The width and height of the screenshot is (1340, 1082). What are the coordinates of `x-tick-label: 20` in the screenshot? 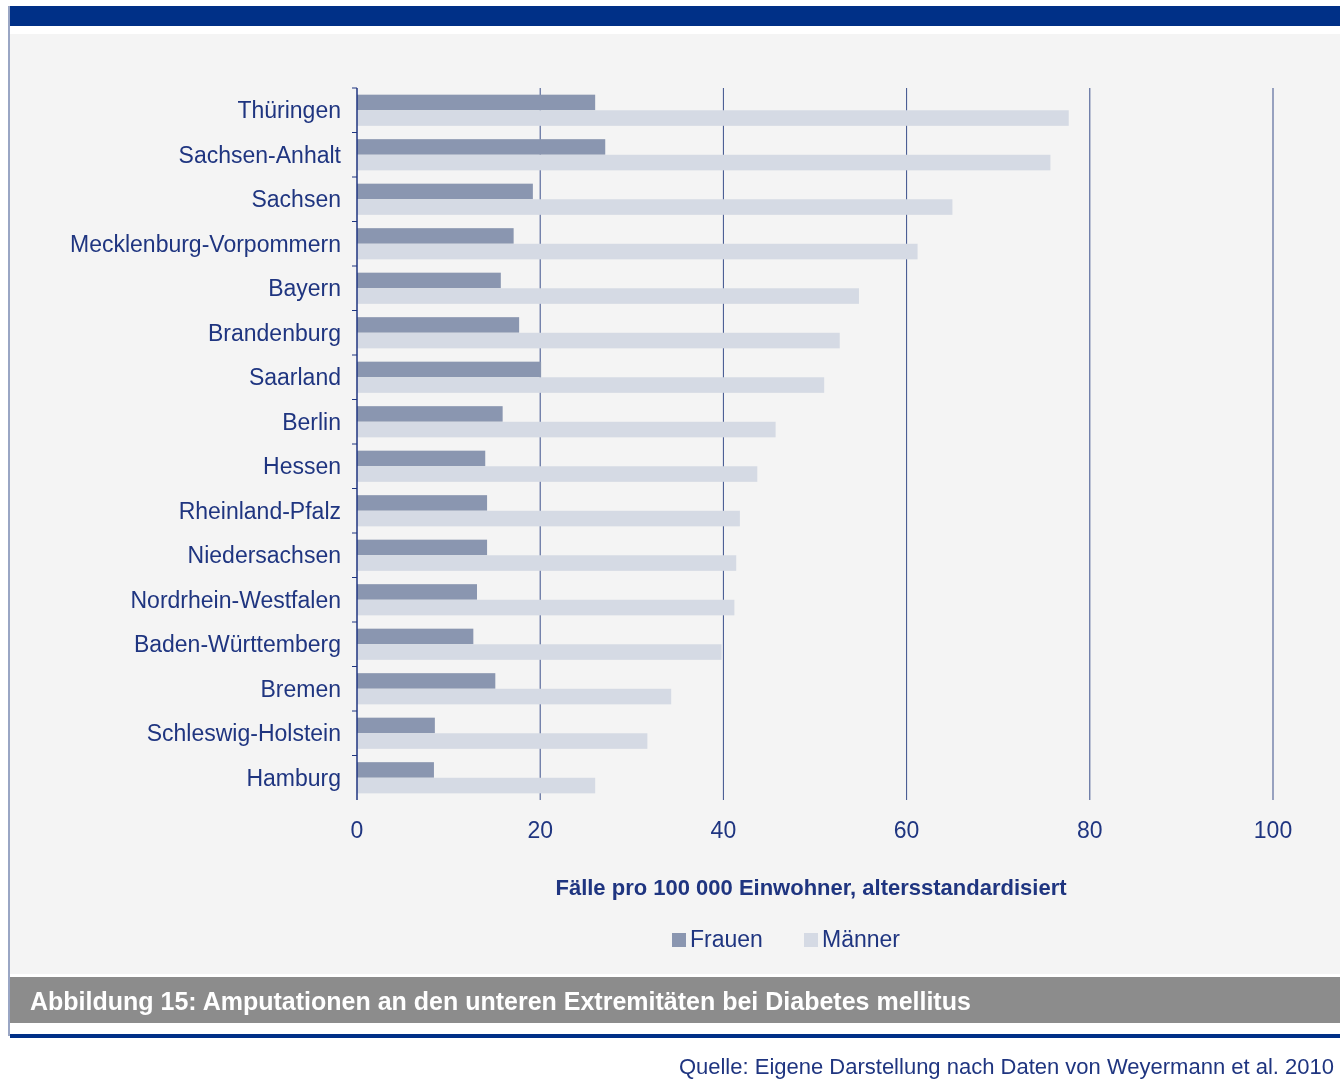 It's located at (540, 830).